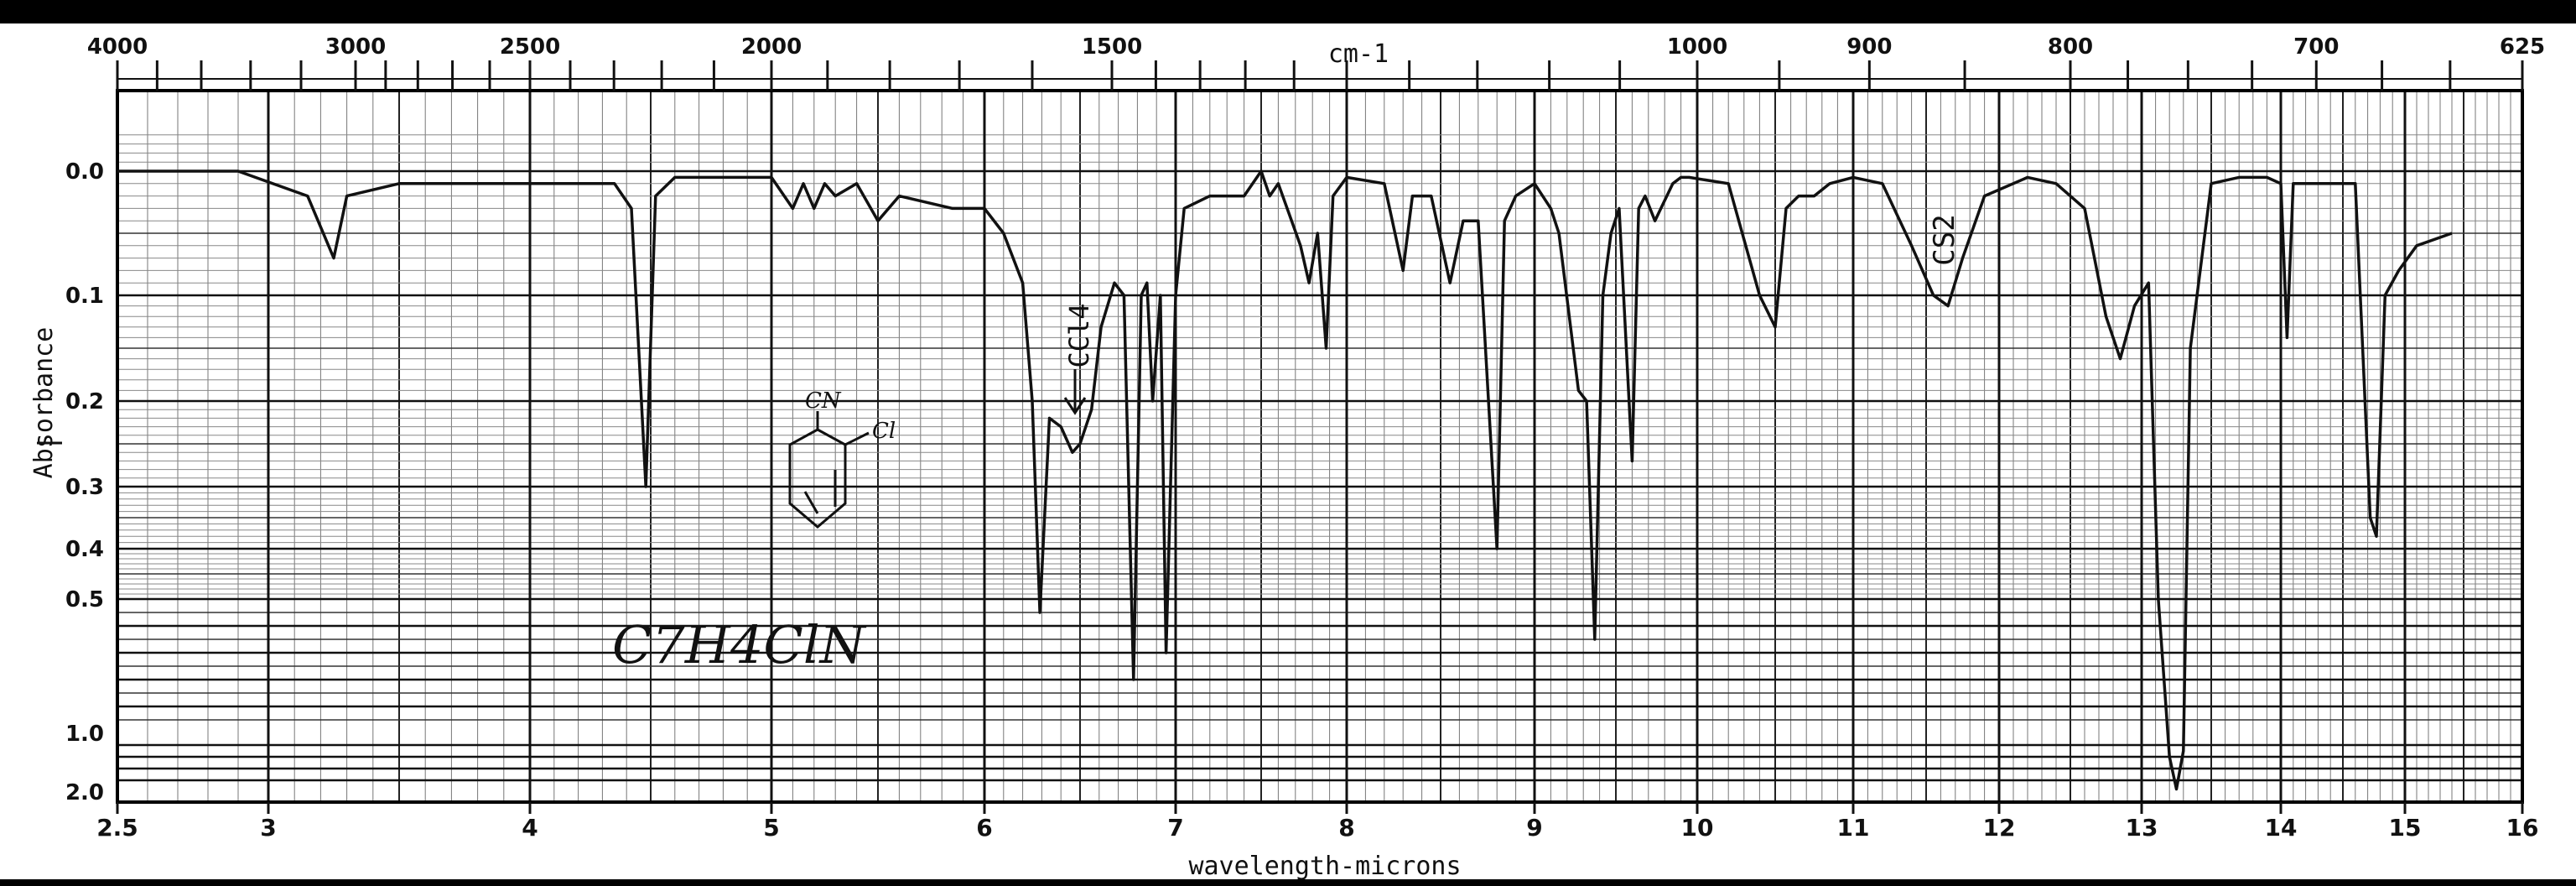 The height and width of the screenshot is (886, 2576). What do you see at coordinates (1112, 47) in the screenshot?
I see `top-wavenumber-tick-label: 1500` at bounding box center [1112, 47].